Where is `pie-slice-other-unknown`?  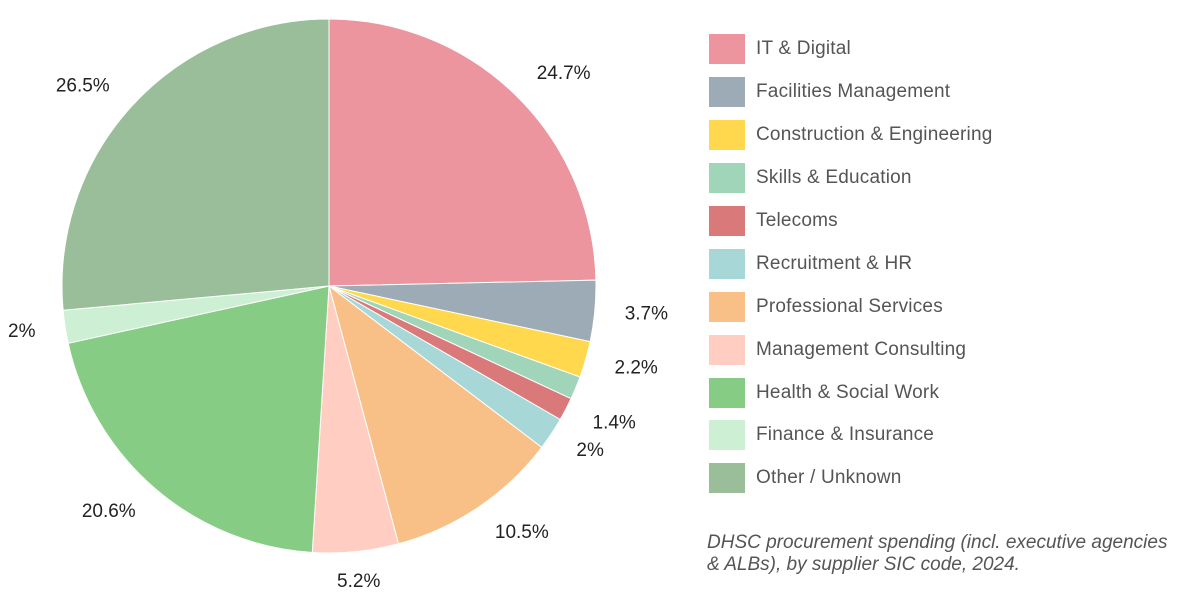 pie-slice-other-unknown is located at coordinates (195, 164).